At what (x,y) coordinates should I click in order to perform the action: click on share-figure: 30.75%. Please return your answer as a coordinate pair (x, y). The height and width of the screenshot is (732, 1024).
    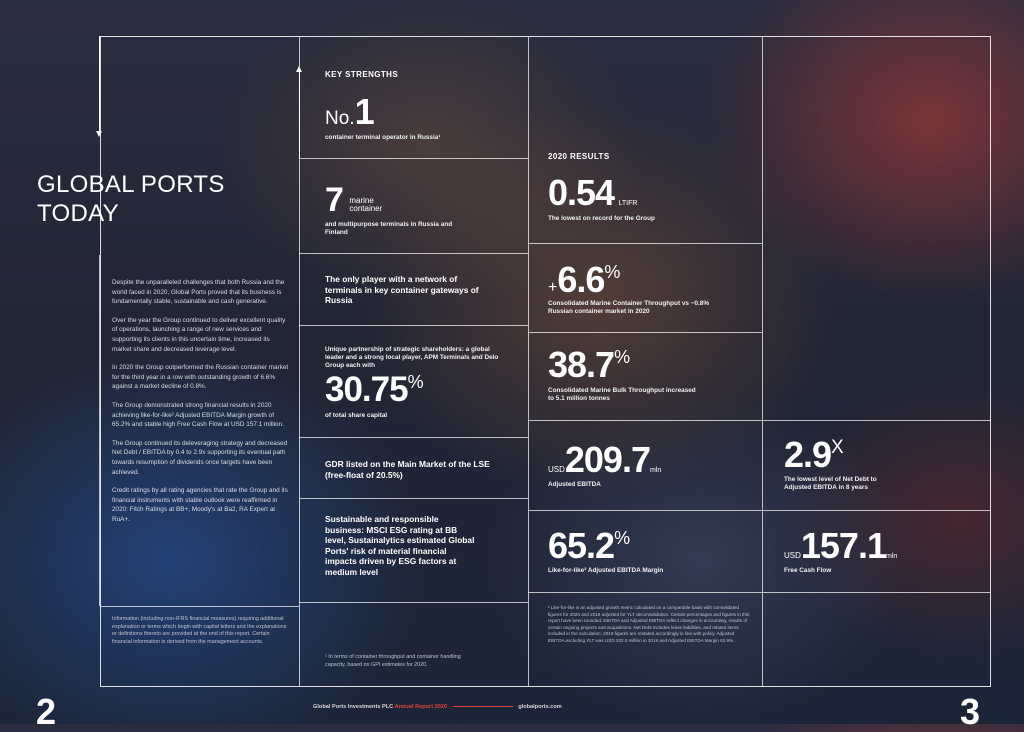
    Looking at the image, I should click on (374, 389).